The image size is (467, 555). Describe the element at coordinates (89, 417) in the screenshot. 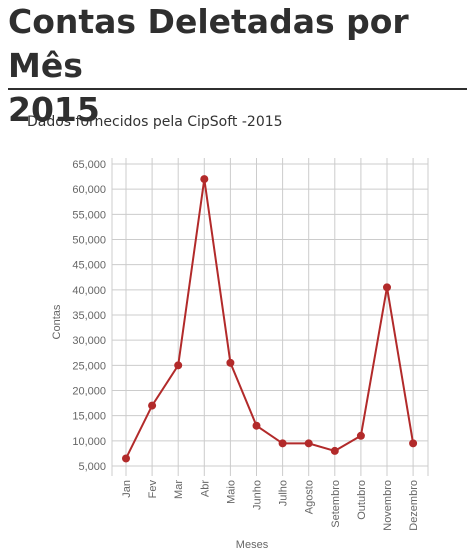

I see `y-tick-label: 15,000` at that location.